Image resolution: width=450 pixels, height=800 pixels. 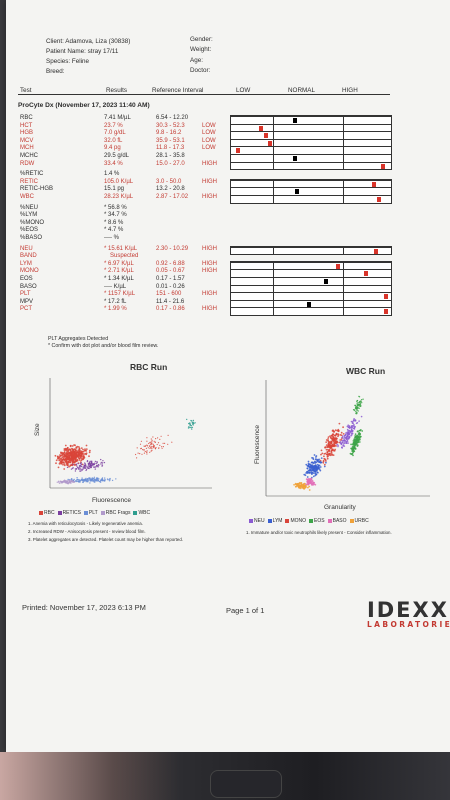 What do you see at coordinates (49, 513) in the screenshot?
I see `legend-label: RBC` at bounding box center [49, 513].